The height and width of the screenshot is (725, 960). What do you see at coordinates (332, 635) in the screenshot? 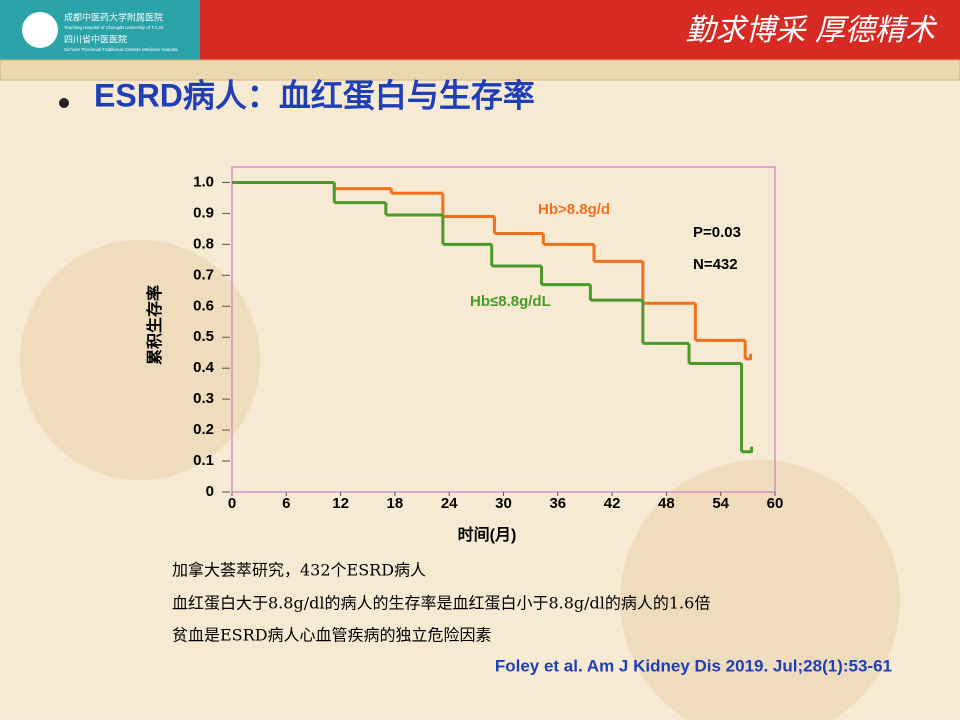
I see `note: 贫血是ESRD病人心血管疾病的独立危险因素` at bounding box center [332, 635].